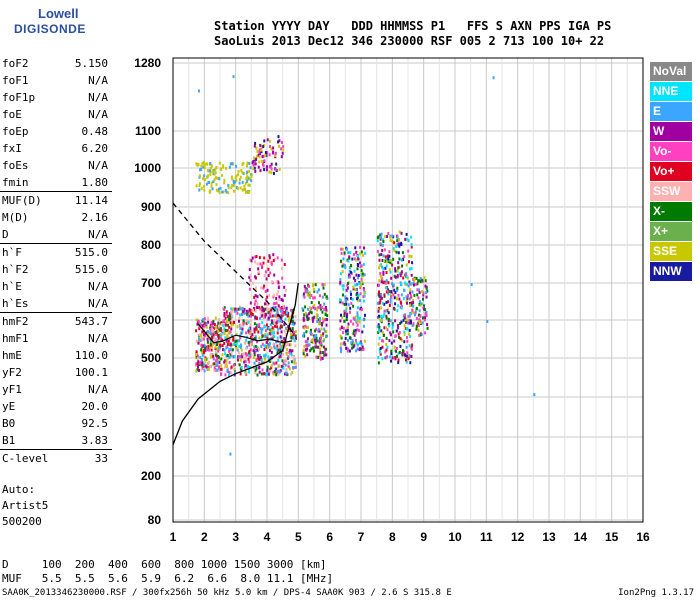  What do you see at coordinates (22, 521) in the screenshot?
I see `note-line: 500200` at bounding box center [22, 521].